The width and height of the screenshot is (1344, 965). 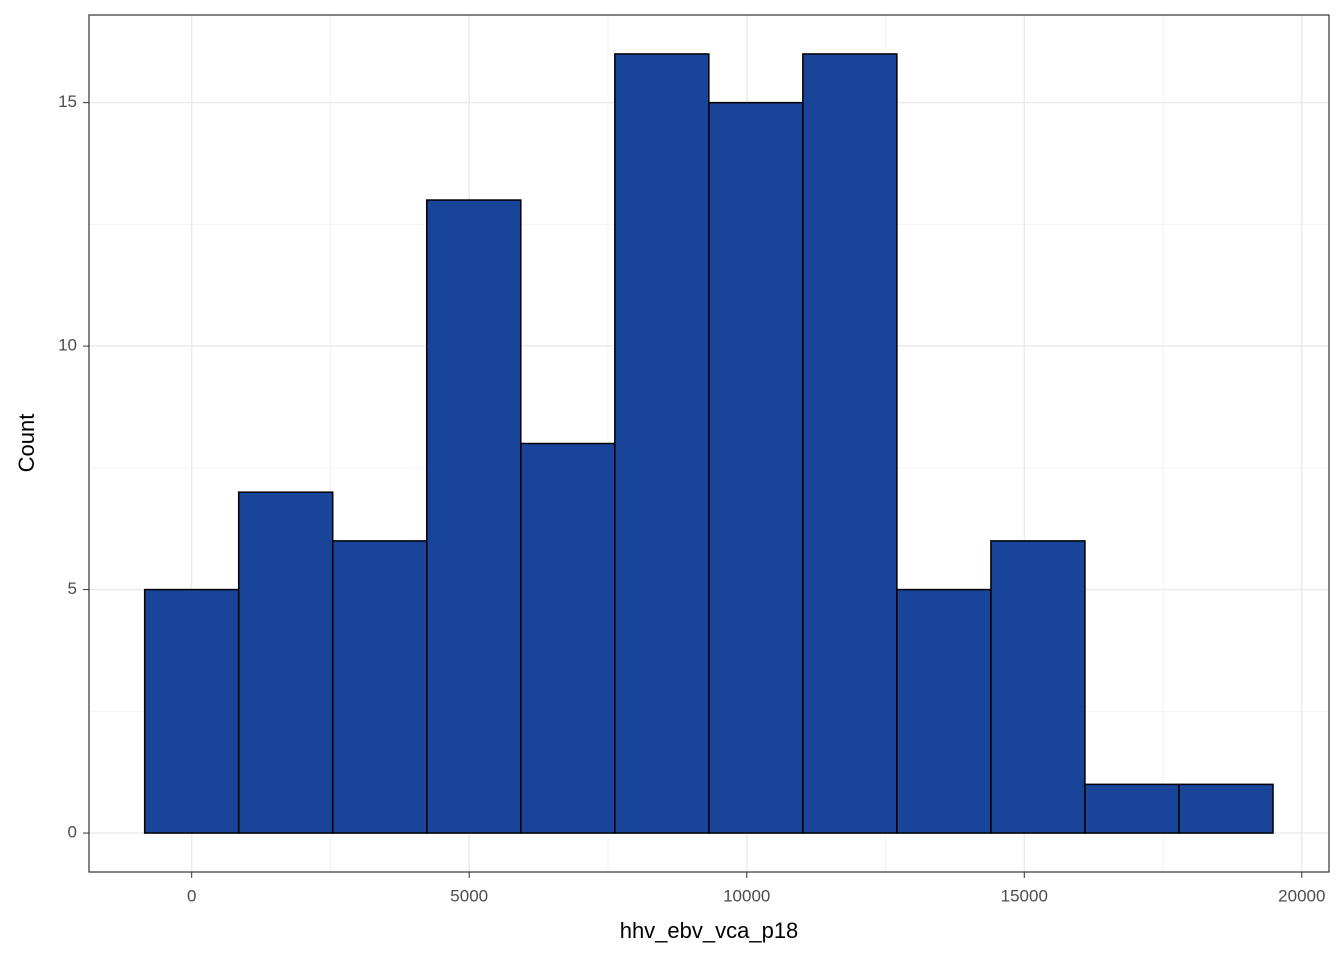 I want to click on y-tick-label: 0, so click(x=72, y=832).